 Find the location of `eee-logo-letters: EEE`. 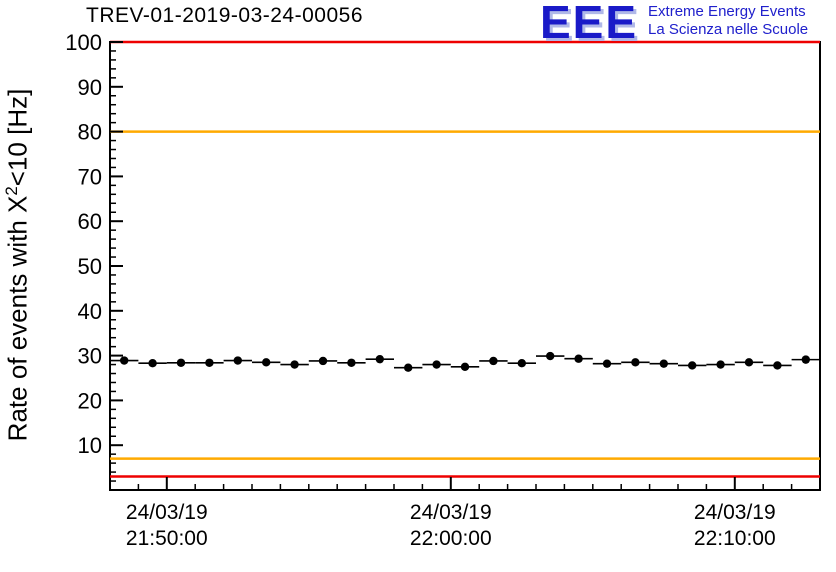

eee-logo-letters: EEE is located at coordinates (589, 24).